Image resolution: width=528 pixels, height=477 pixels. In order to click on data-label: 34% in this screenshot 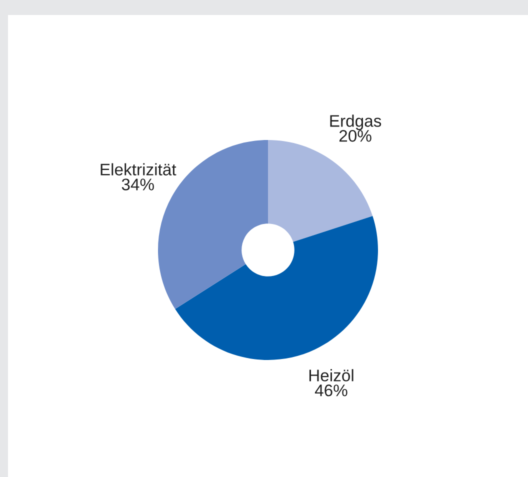, I will do `click(138, 184)`.